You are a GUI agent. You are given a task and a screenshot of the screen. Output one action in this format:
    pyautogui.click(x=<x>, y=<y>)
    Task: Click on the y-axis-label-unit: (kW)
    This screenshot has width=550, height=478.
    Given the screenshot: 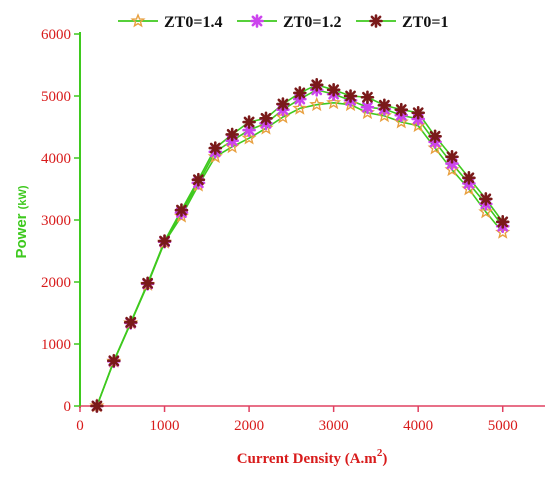 What is the action you would take?
    pyautogui.click(x=23, y=197)
    